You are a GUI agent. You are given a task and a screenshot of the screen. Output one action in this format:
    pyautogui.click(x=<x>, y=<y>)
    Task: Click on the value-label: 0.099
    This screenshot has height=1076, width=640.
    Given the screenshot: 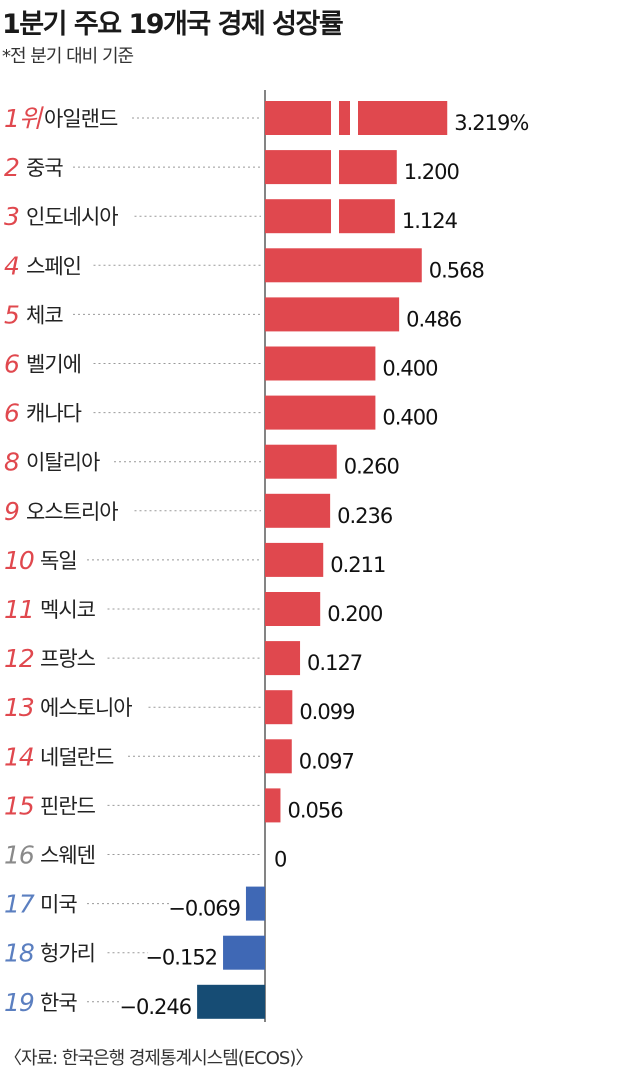 What is the action you would take?
    pyautogui.click(x=326, y=712)
    